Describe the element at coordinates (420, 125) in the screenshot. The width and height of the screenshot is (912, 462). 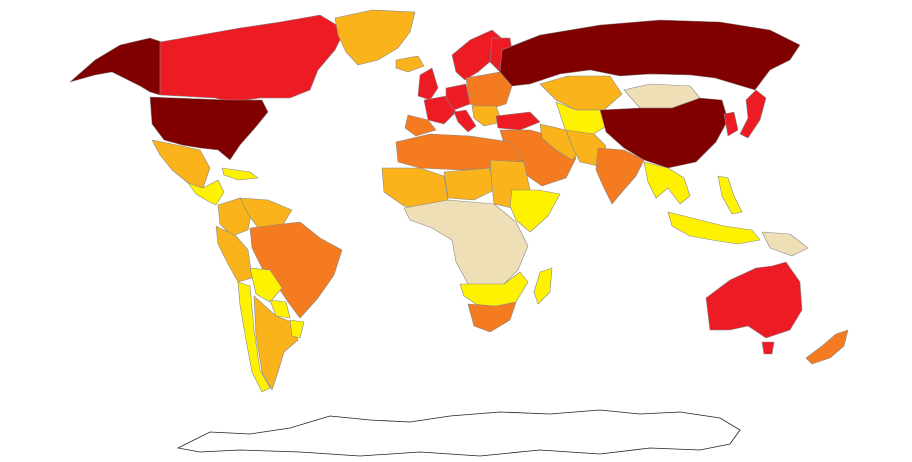
I see `region-iberia` at that location.